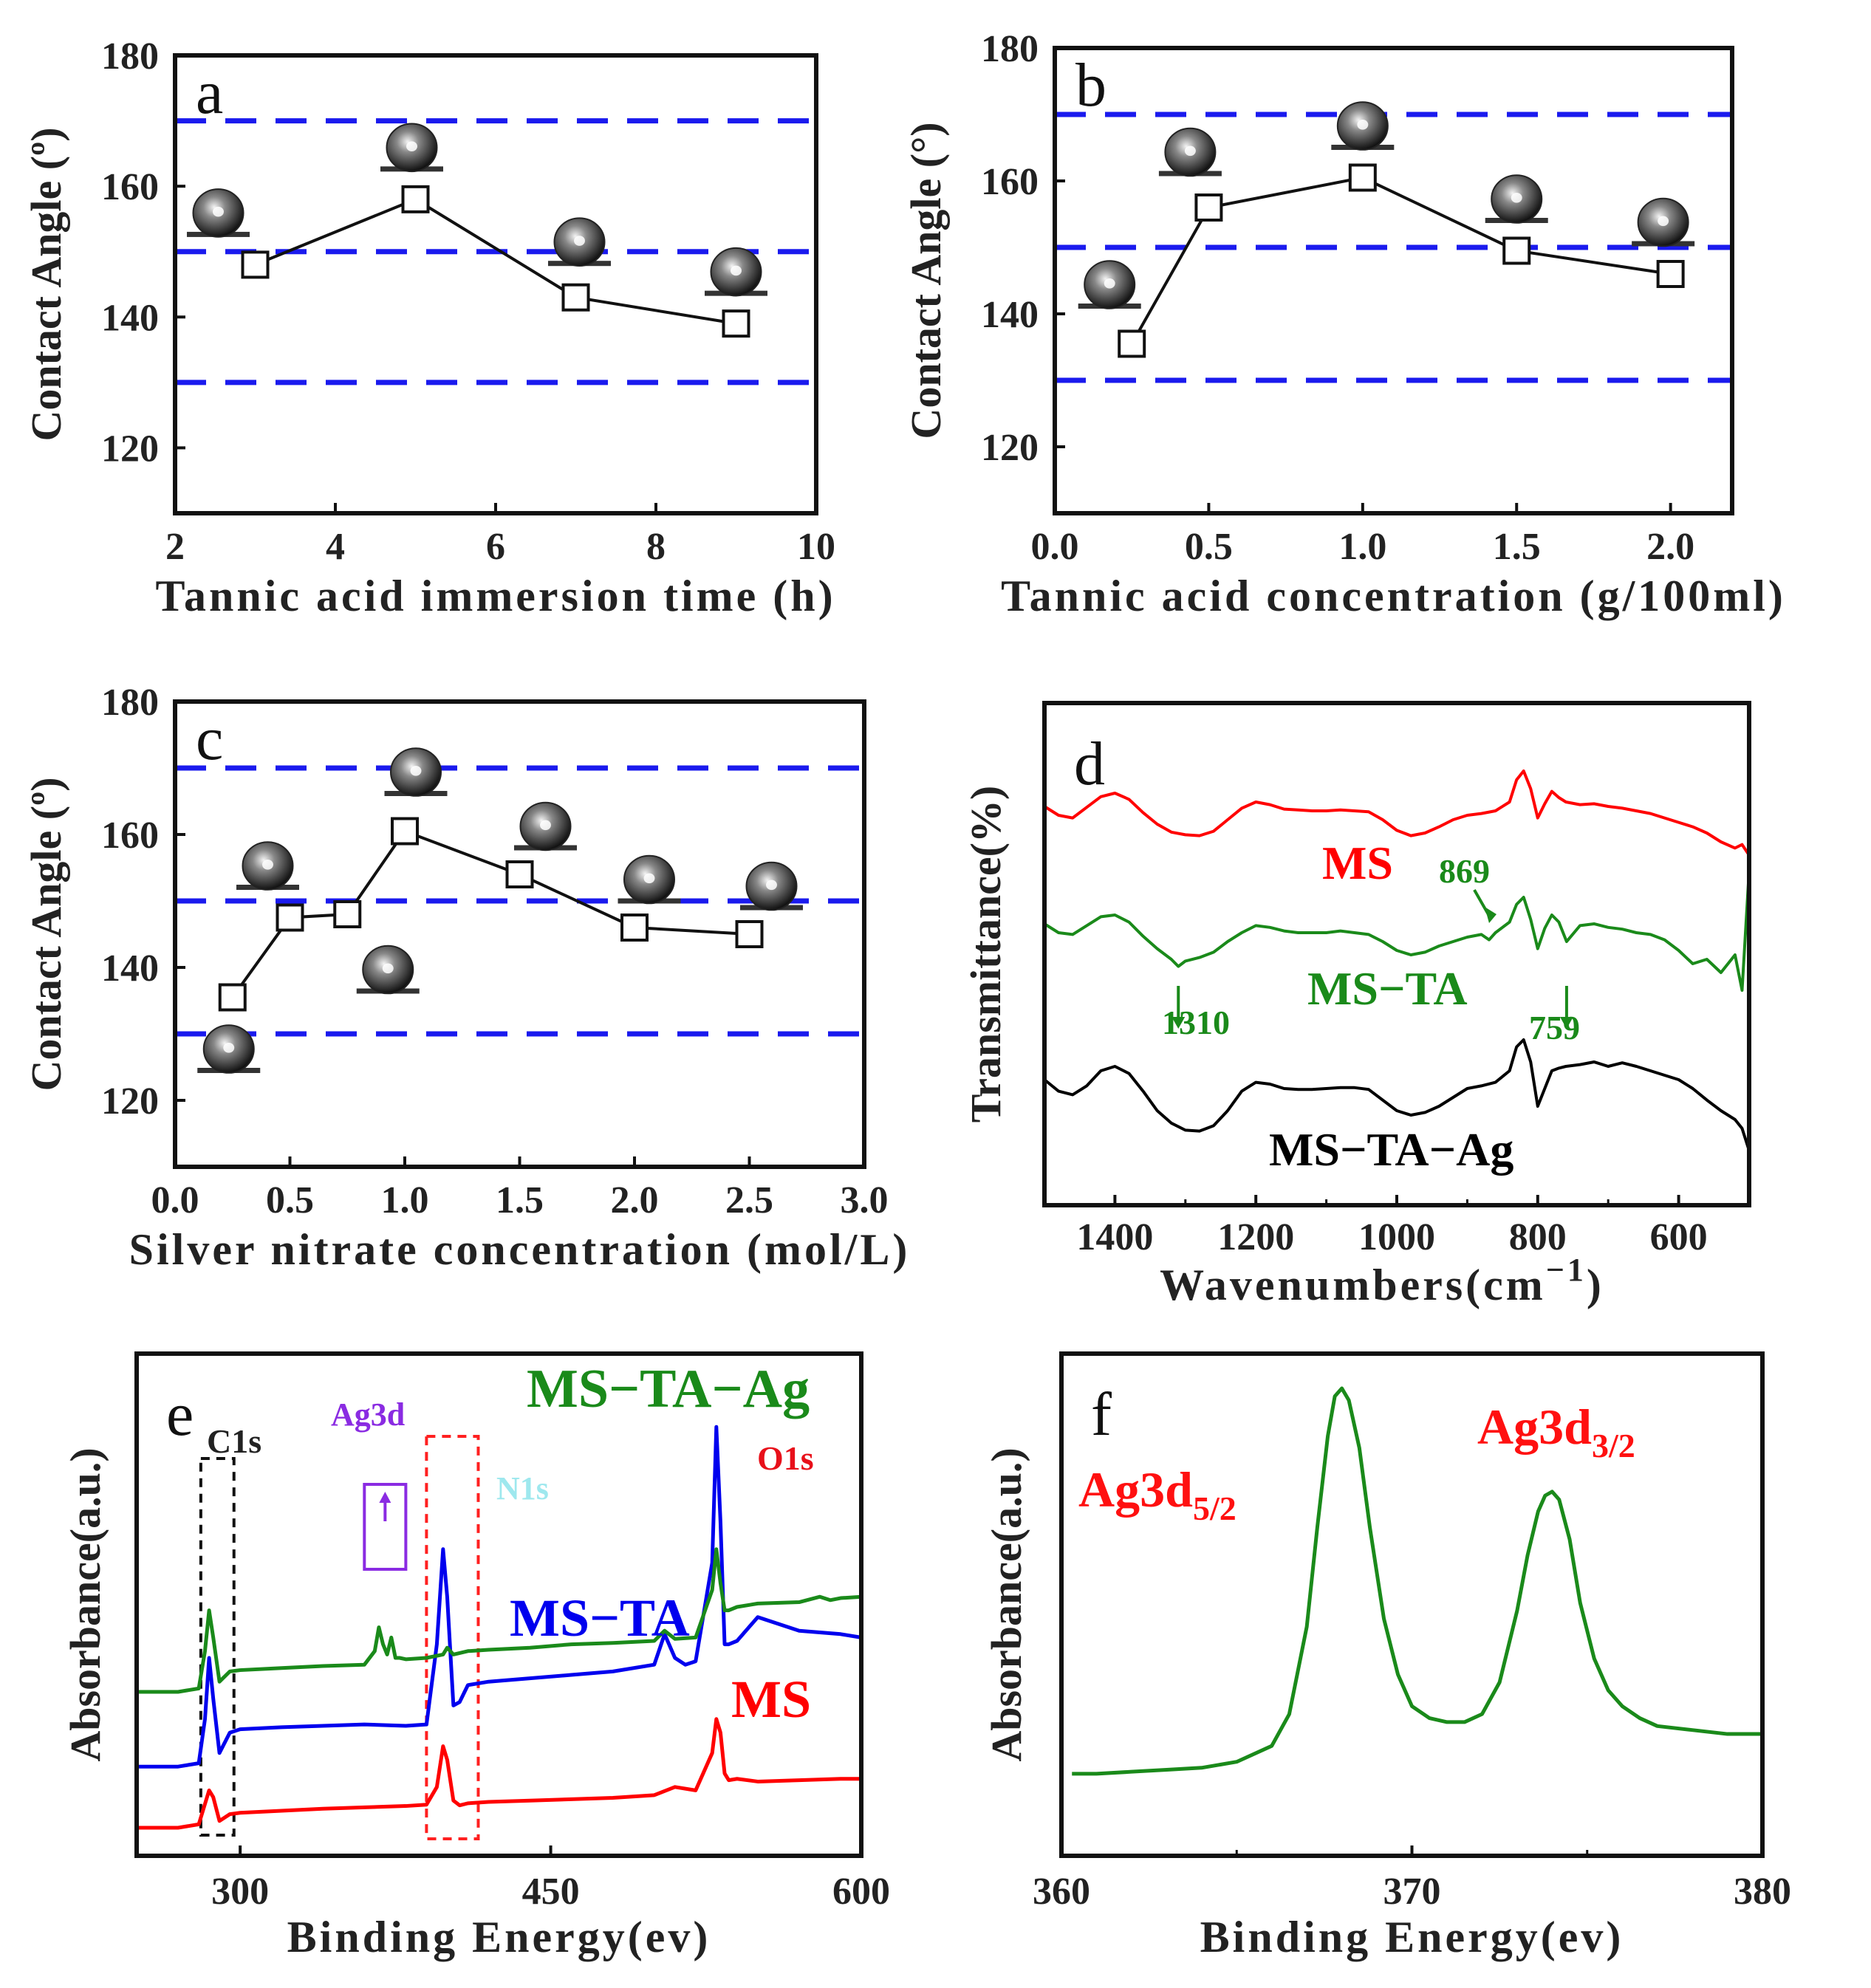  Describe the element at coordinates (130, 836) in the screenshot. I see `y-tick-label: 160` at that location.